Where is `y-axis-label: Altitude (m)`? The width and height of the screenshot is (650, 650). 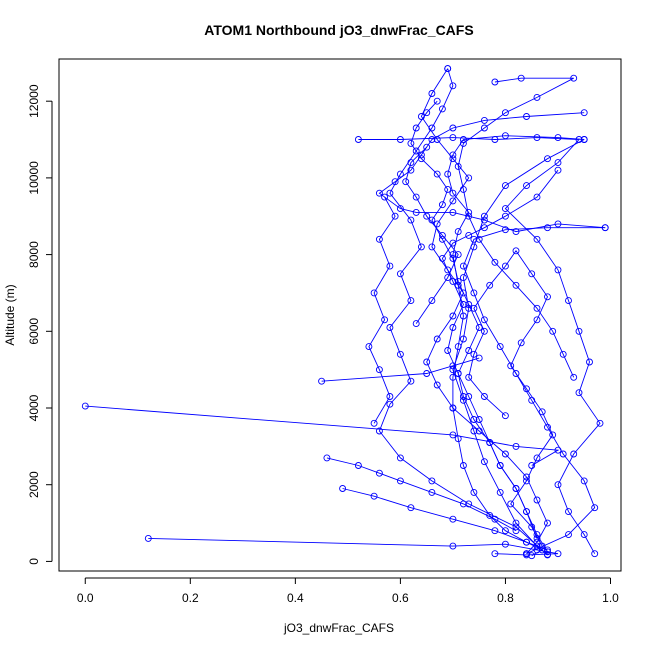
y-axis-label: Altitude (m) is located at coordinates (10, 314).